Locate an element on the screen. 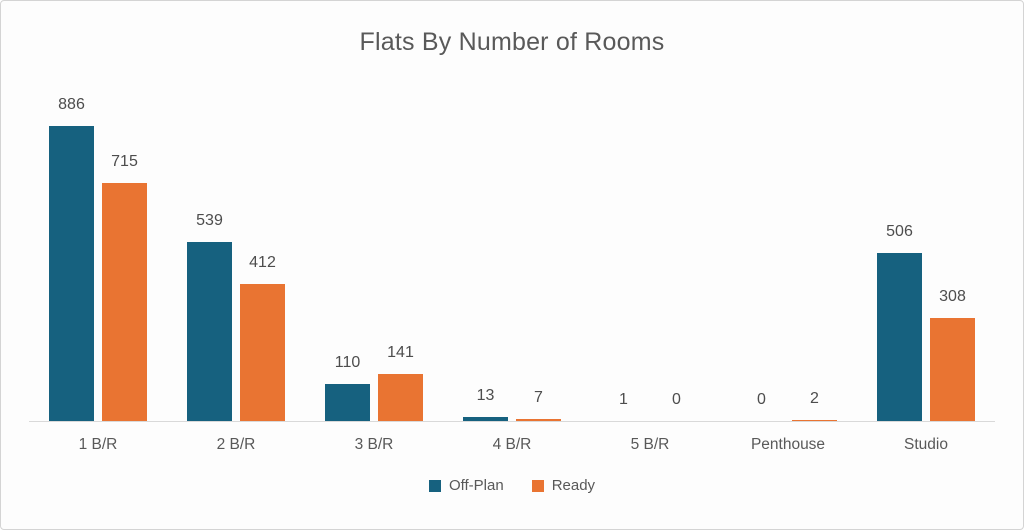 Image resolution: width=1024 pixels, height=530 pixels. data-label: 7 is located at coordinates (538, 397).